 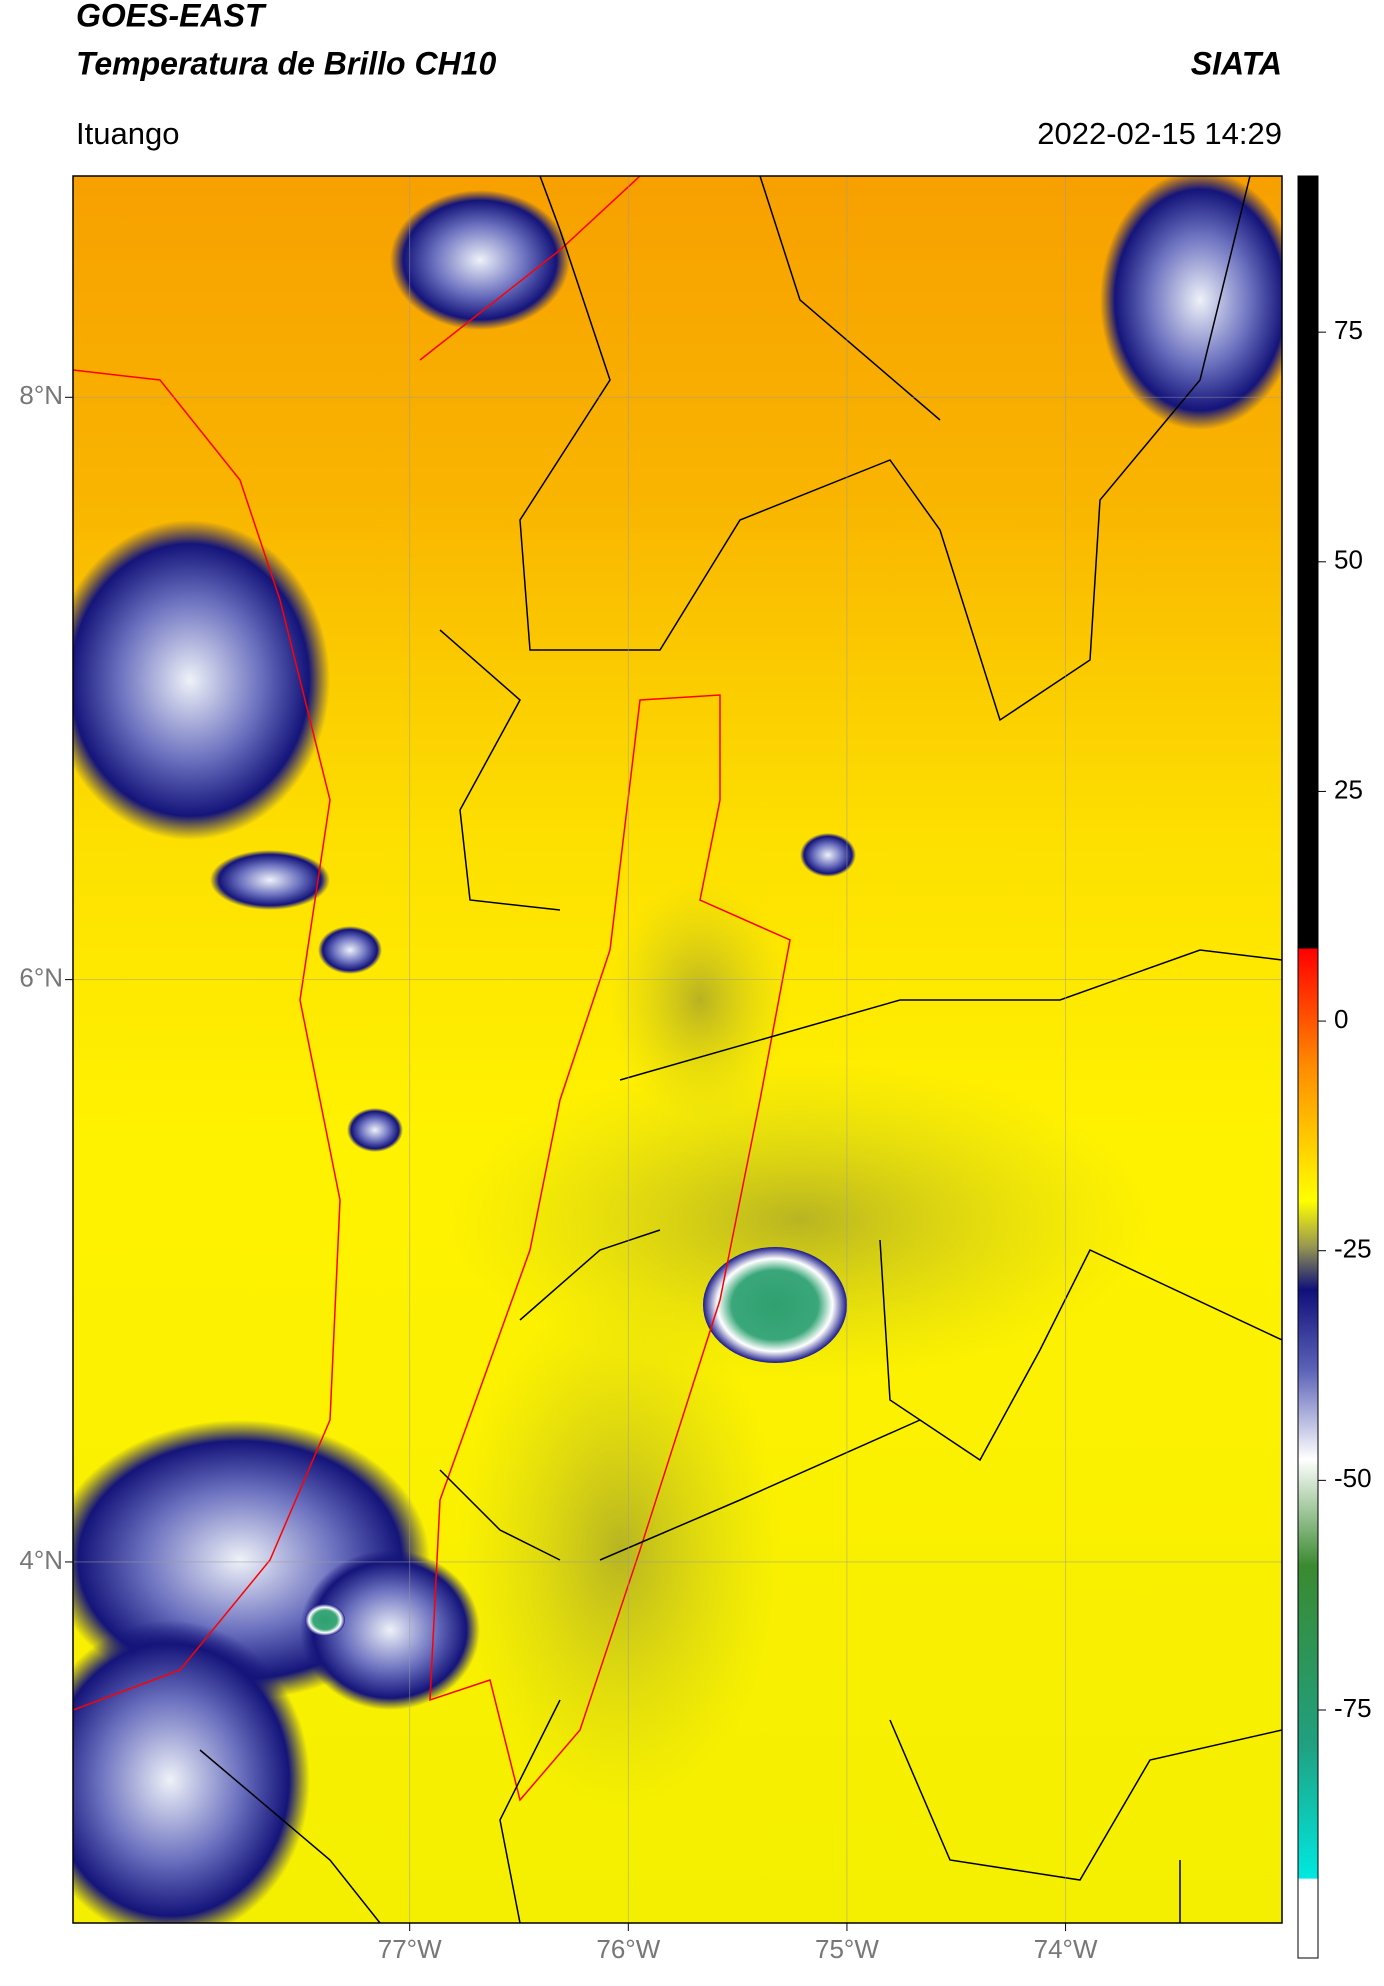 I want to click on x-tick-label: 74°W, so click(x=1066, y=1949).